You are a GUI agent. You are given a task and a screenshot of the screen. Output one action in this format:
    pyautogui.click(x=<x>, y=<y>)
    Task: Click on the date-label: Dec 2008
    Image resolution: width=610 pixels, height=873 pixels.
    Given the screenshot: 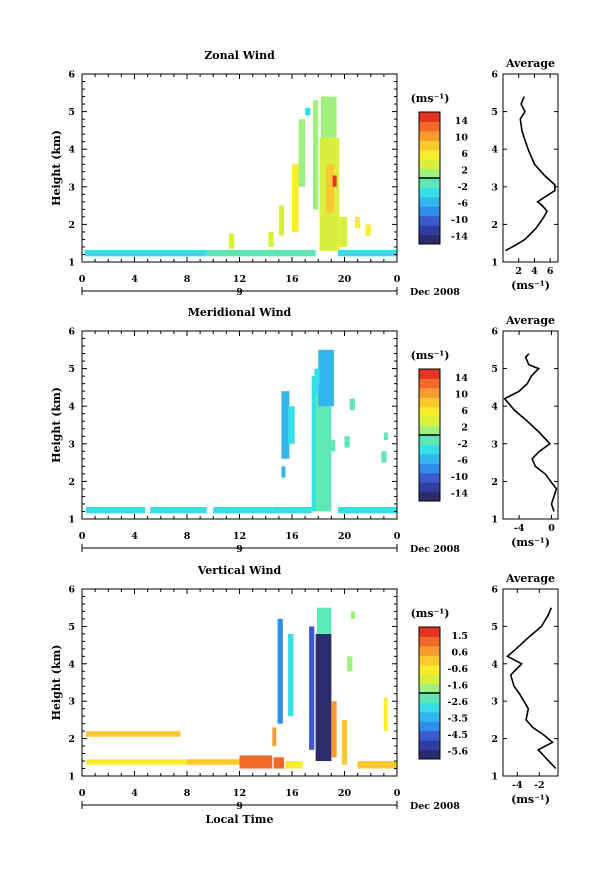 What is the action you would take?
    pyautogui.click(x=435, y=806)
    